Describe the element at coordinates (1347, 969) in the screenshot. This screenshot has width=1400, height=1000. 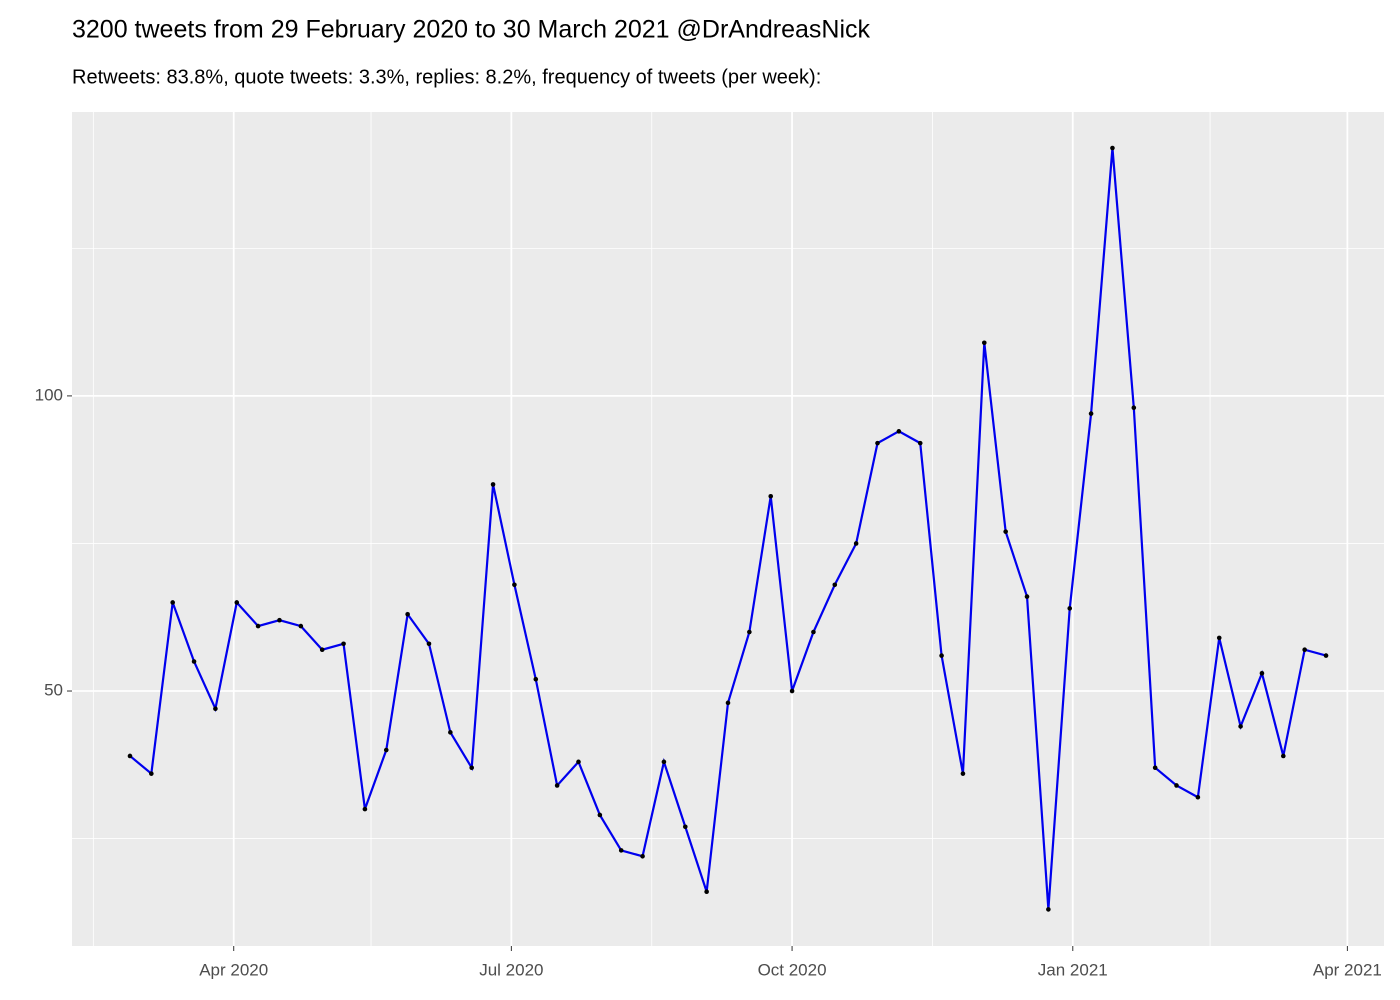
I see `x-tick-label: Apr 2021` at that location.